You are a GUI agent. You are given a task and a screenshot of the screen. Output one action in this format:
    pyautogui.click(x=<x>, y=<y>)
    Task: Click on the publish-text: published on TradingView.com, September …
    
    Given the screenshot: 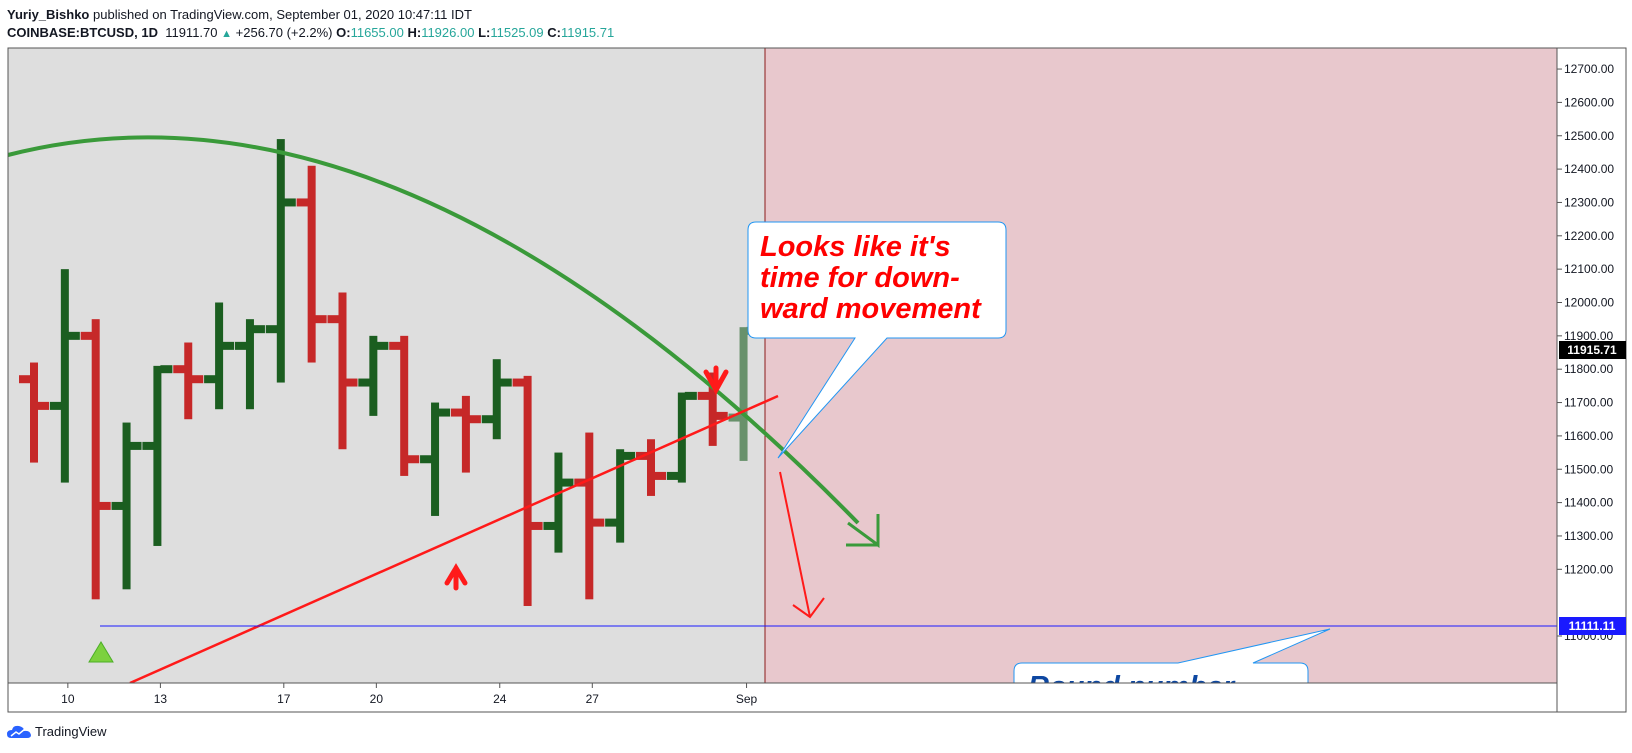 What is the action you would take?
    pyautogui.click(x=282, y=14)
    